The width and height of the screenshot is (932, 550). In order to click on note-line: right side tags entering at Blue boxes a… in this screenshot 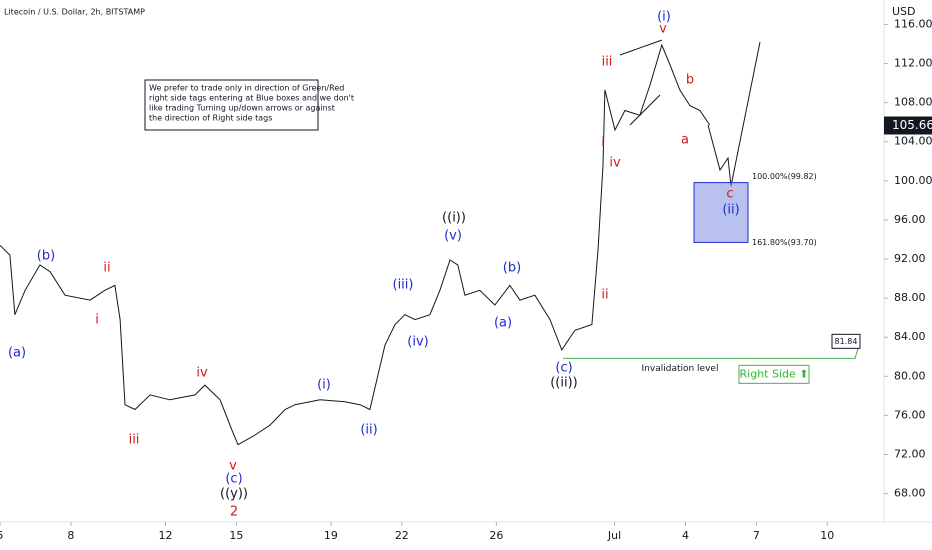, I will do `click(251, 98)`.